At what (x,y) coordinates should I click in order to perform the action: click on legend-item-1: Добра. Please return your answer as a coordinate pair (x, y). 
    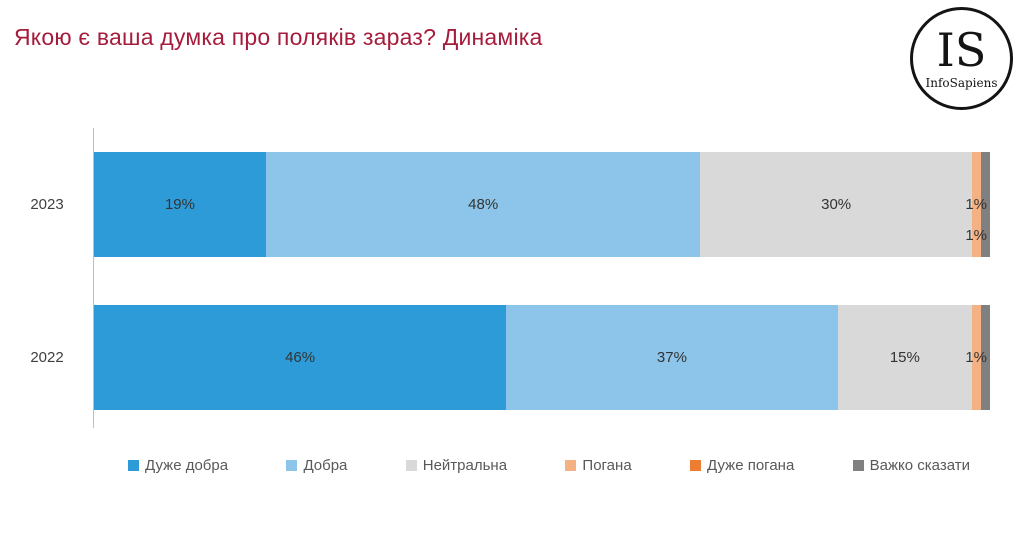
    Looking at the image, I should click on (316, 465).